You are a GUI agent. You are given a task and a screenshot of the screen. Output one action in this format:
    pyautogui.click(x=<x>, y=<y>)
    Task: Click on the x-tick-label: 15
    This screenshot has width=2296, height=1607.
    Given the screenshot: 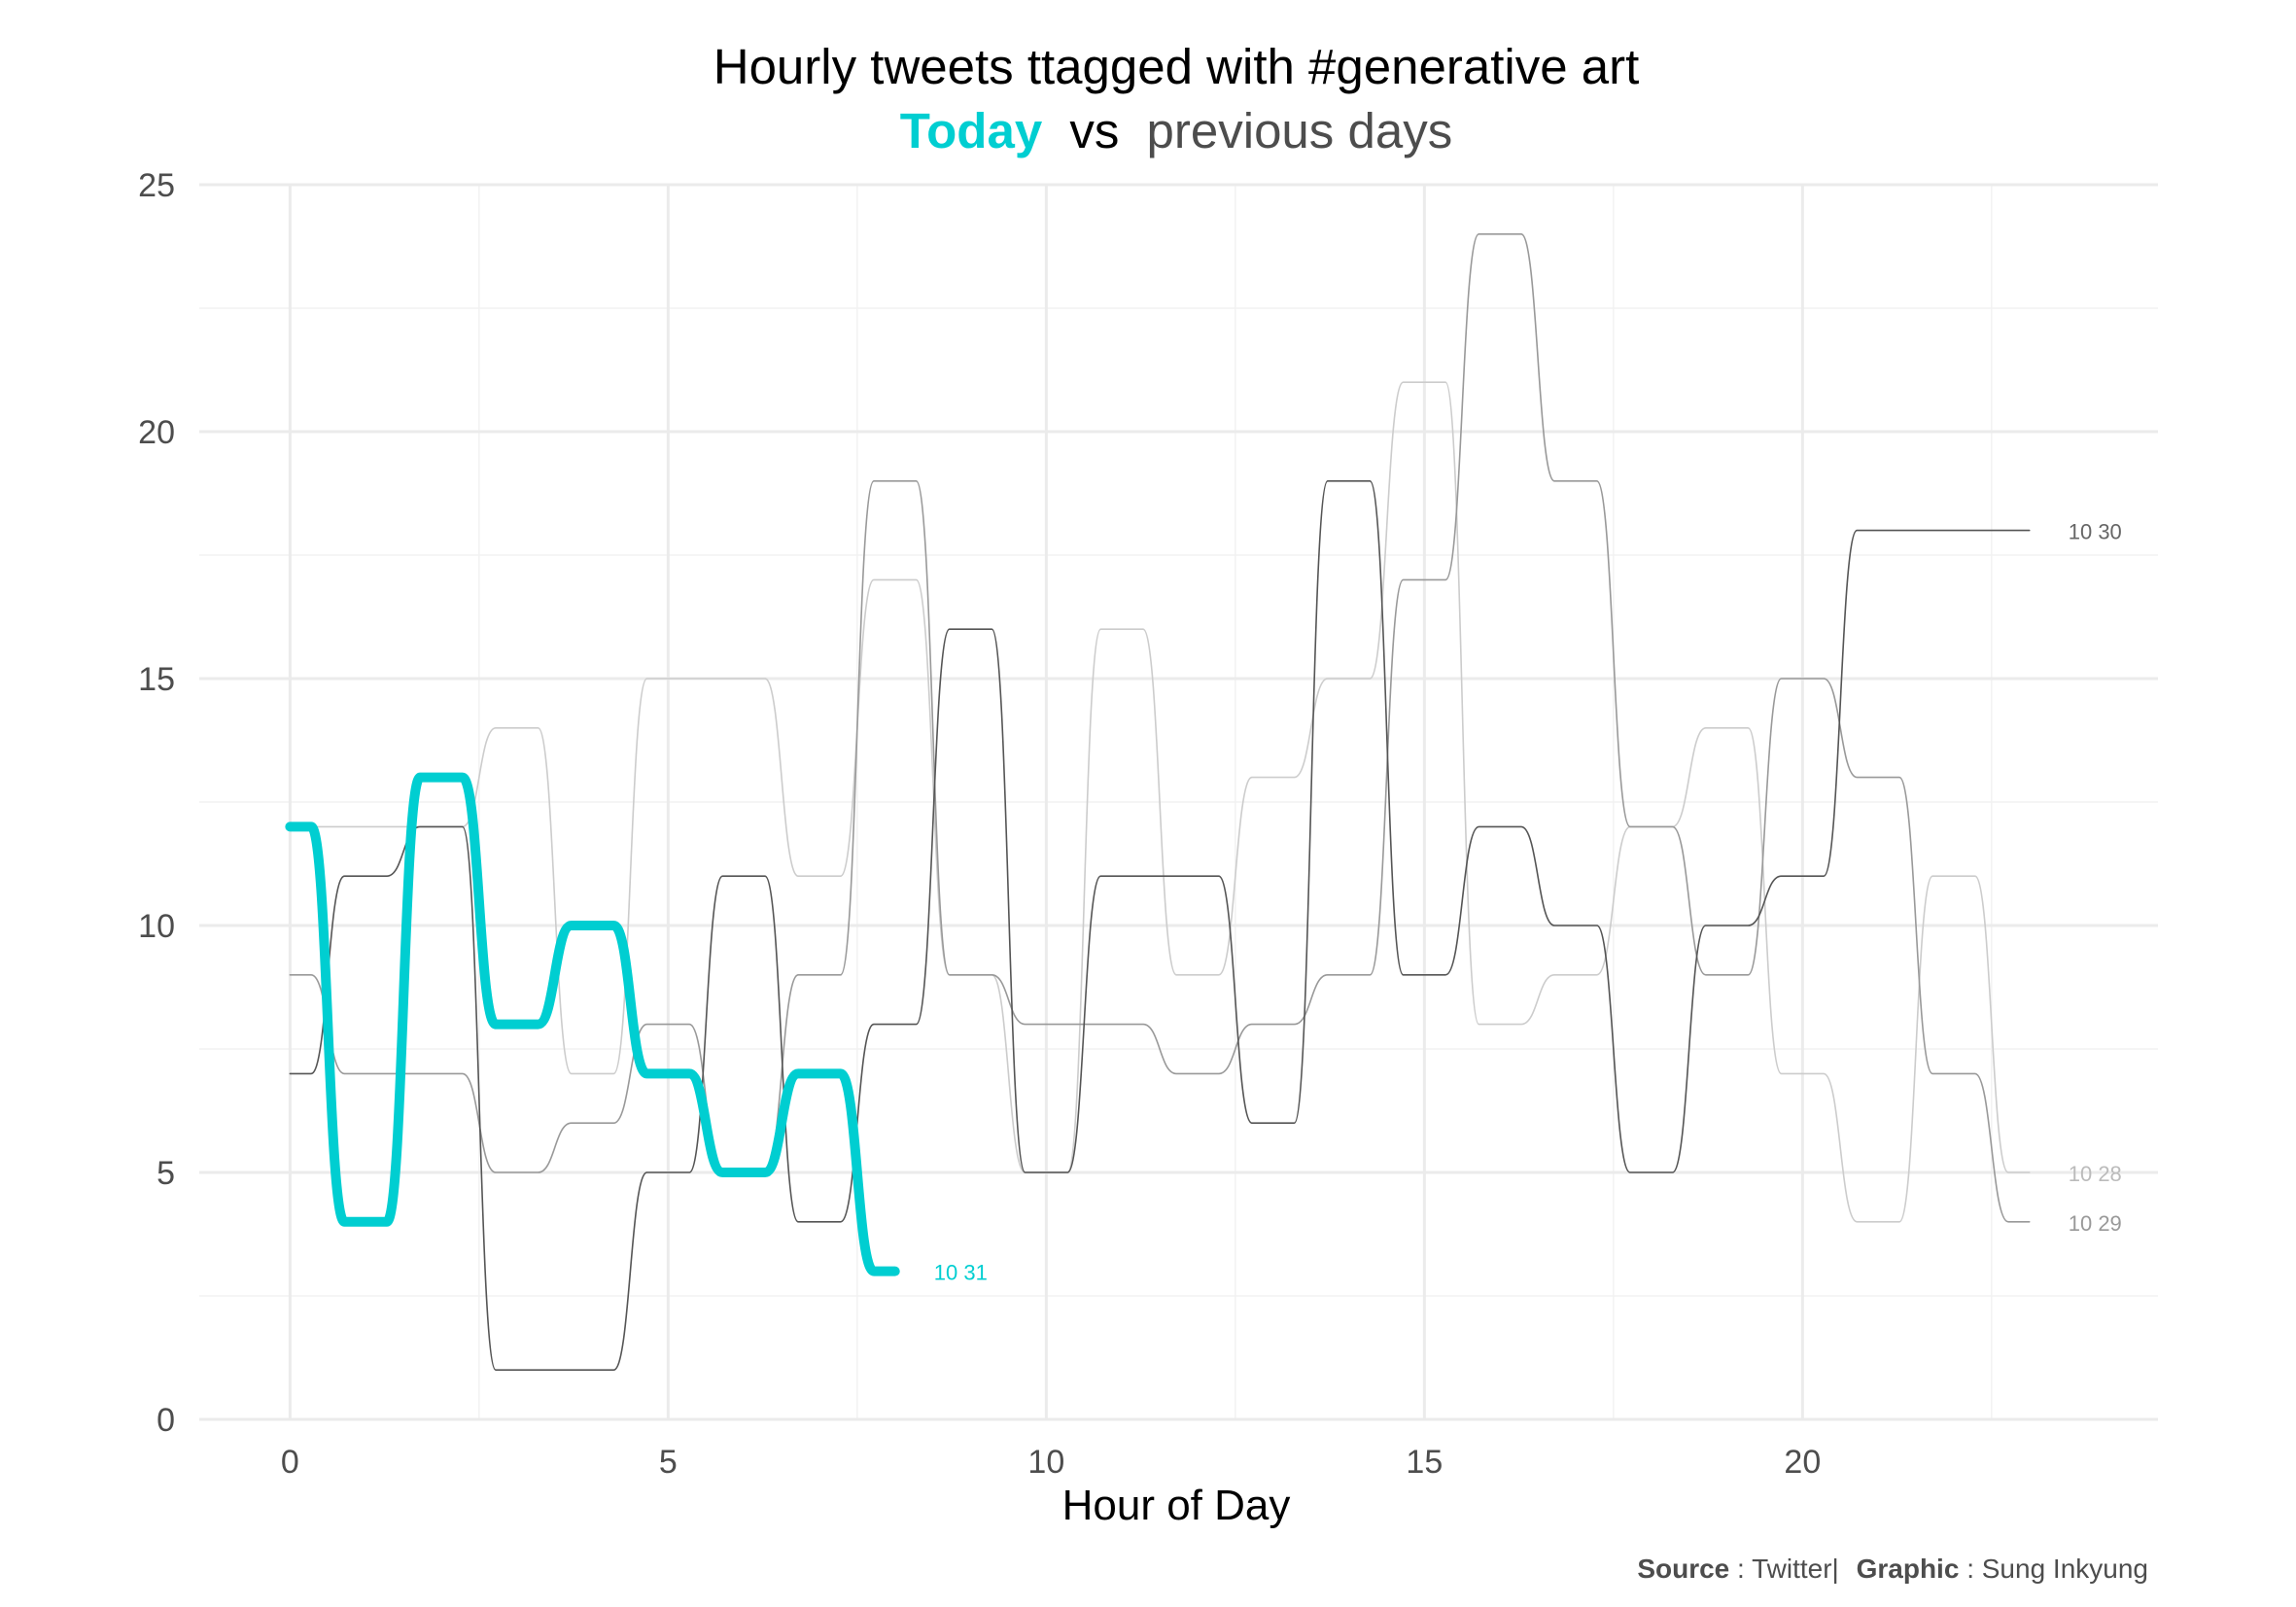 What is the action you would take?
    pyautogui.click(x=1424, y=1462)
    